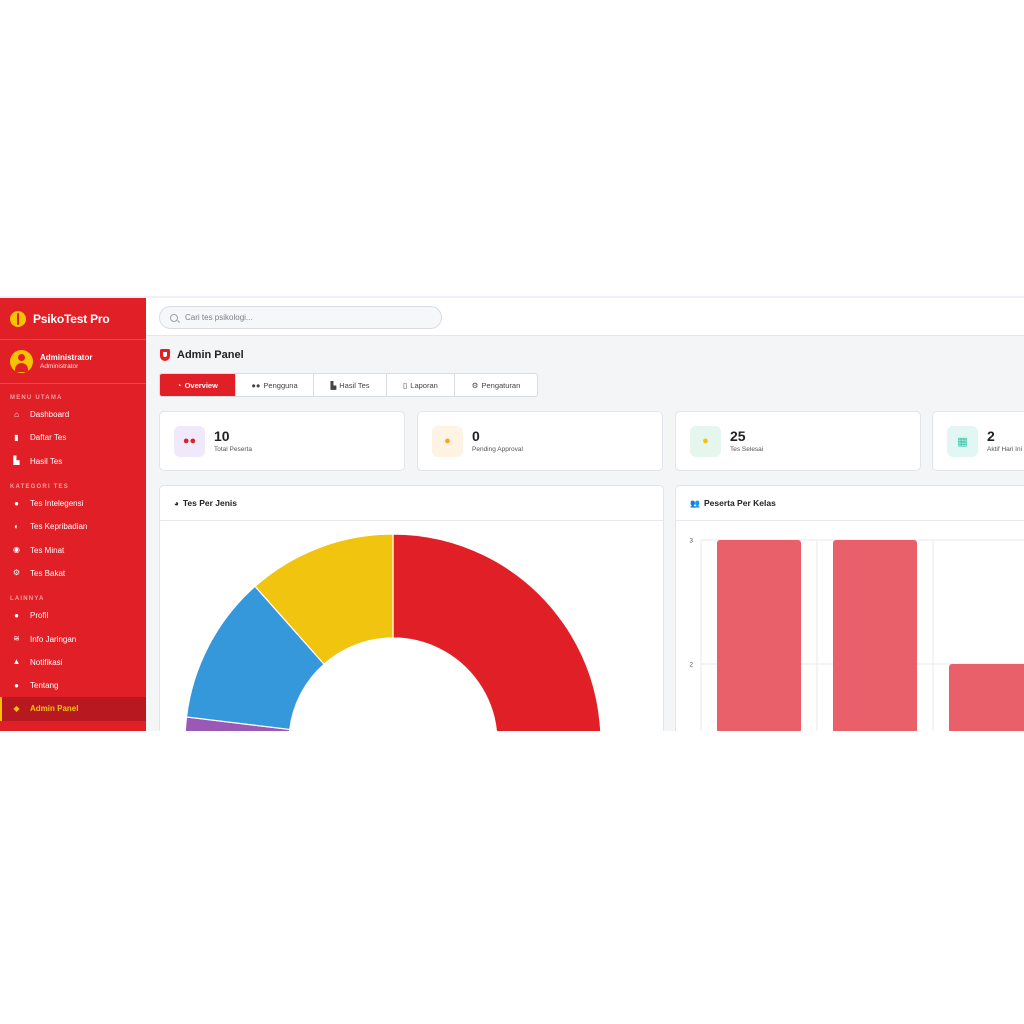 The height and width of the screenshot is (1024, 1024). What do you see at coordinates (16, 437) in the screenshot?
I see `clipboard-icon: ▮` at bounding box center [16, 437].